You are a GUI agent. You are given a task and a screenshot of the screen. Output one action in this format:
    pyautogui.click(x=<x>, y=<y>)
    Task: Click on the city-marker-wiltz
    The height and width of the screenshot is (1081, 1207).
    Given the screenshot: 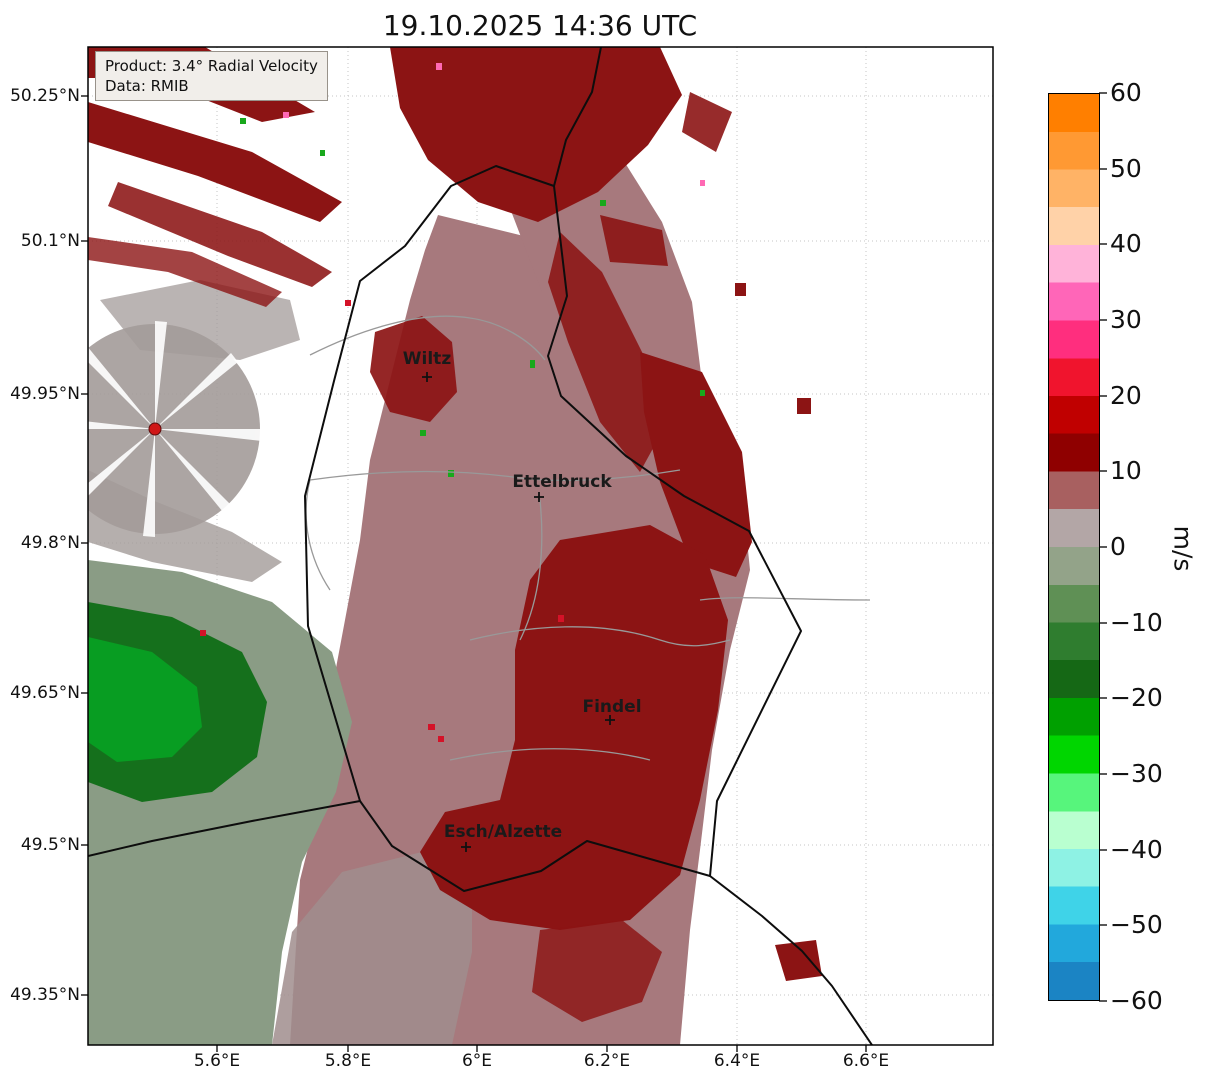 What is the action you would take?
    pyautogui.click(x=427, y=377)
    